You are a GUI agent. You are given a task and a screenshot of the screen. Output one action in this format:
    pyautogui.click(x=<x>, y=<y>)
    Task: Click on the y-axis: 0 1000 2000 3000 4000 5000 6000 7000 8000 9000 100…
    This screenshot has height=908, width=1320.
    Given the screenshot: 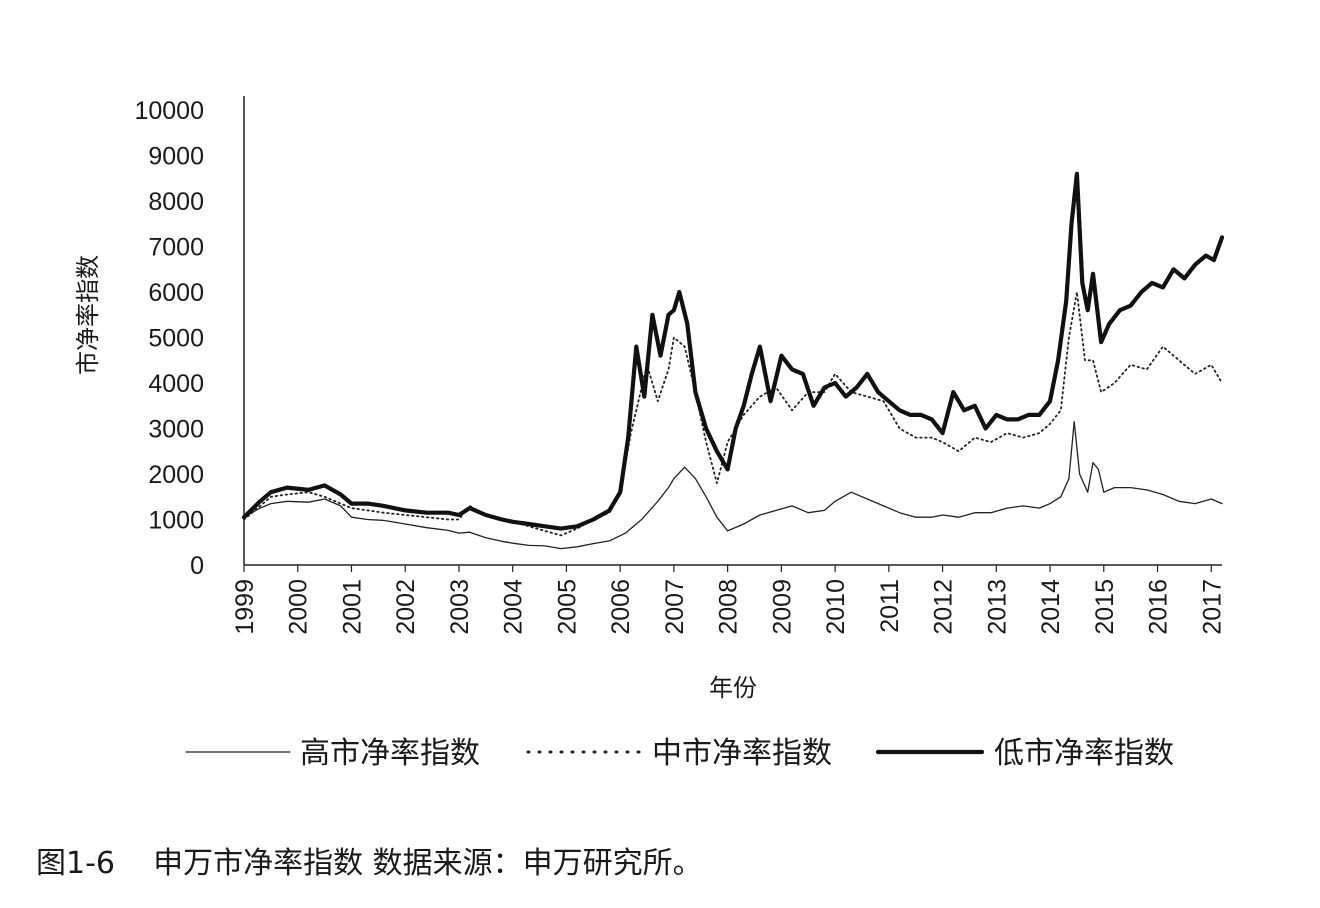 What is the action you would take?
    pyautogui.click(x=189, y=338)
    